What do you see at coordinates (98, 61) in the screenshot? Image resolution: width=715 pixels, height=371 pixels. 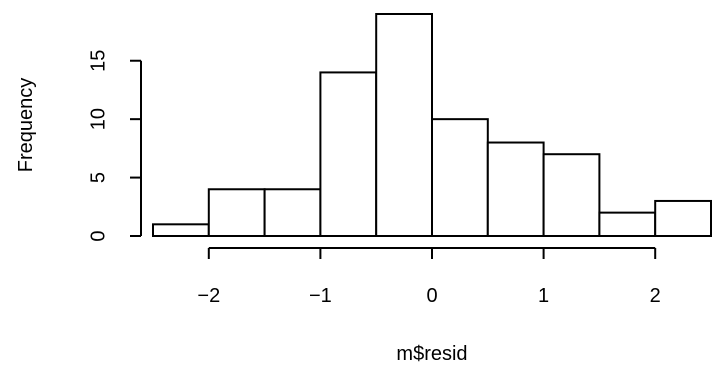 I see `y-tick-label: 15` at bounding box center [98, 61].